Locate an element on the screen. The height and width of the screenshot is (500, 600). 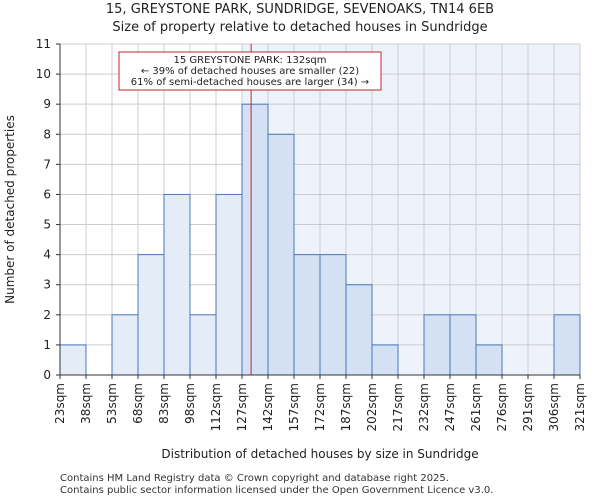
x-tick-label: 321sqm is located at coordinates (580, 407).